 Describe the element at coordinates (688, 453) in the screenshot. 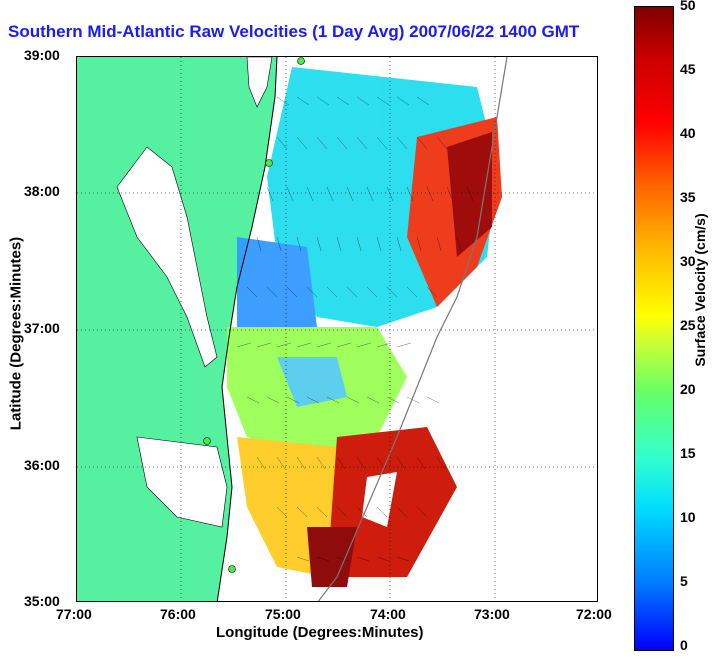

I see `colorbar-tick: 15` at that location.